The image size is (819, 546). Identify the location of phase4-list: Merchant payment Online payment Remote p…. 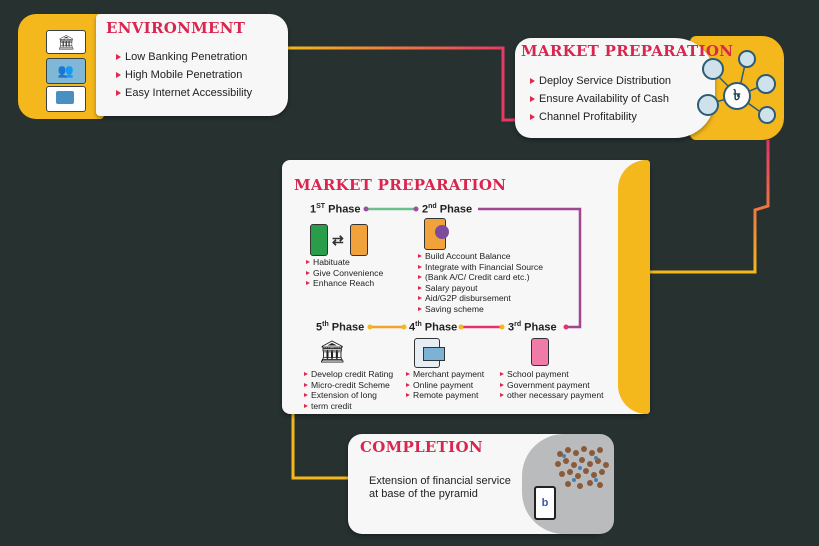
(445, 385).